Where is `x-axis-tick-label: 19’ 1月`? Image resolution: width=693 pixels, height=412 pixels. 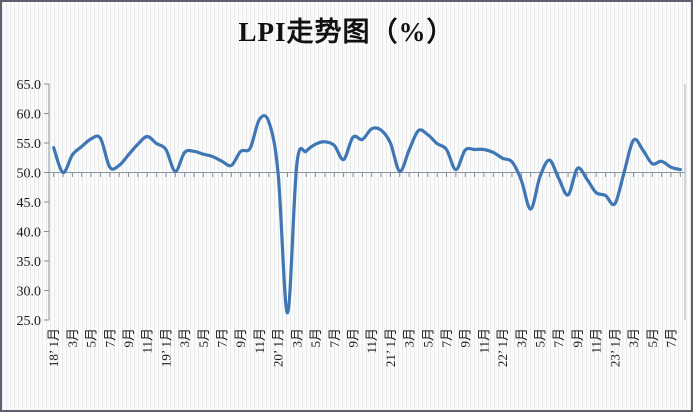
x-axis-tick-label: 19’ 1月 is located at coordinates (165, 347).